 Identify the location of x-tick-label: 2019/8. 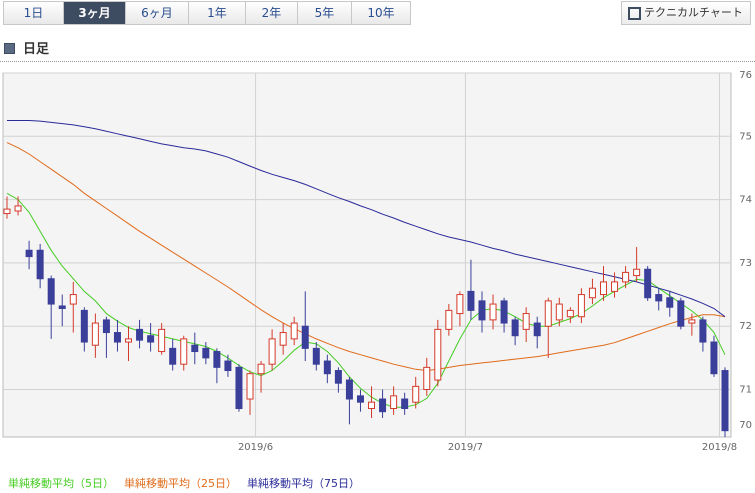
(719, 447).